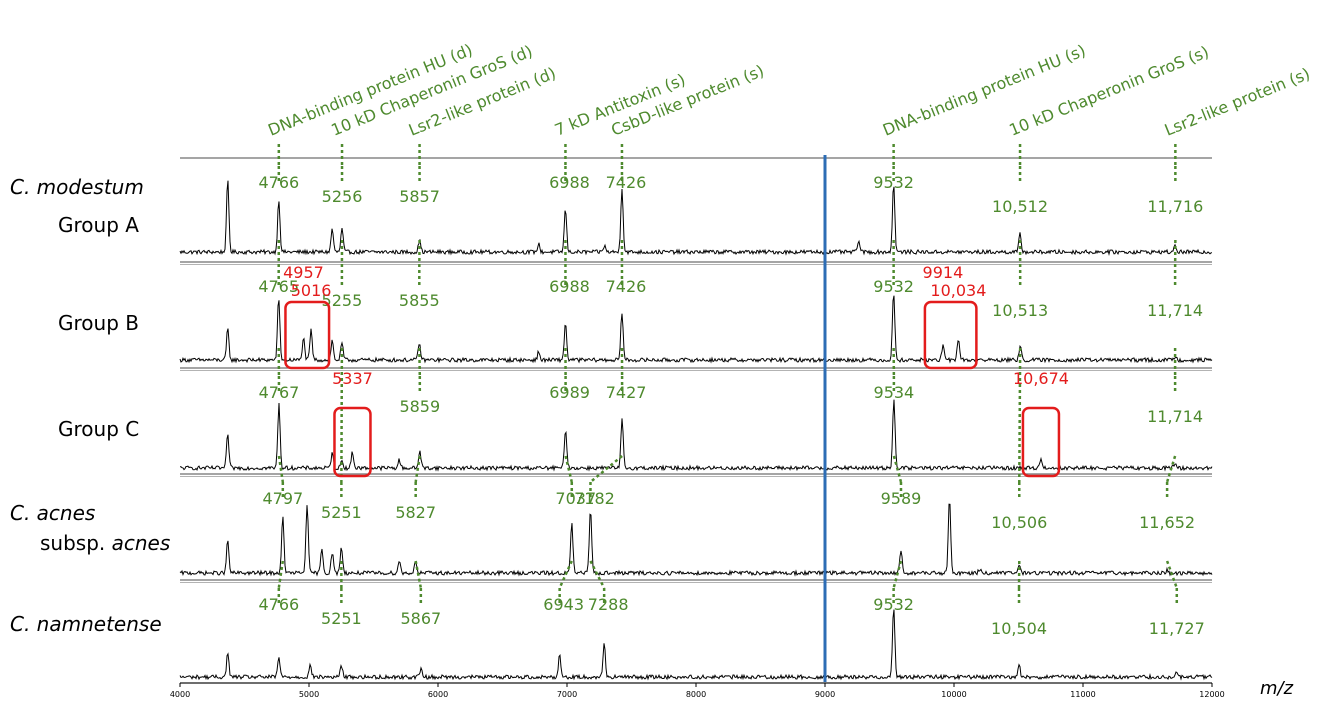  I want to click on species-label: C. modestum, so click(77, 187).